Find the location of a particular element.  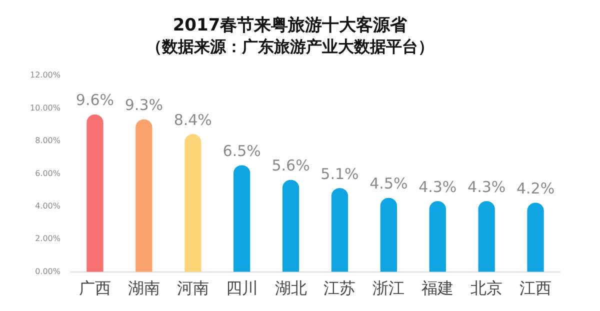

data-label: 6.5% is located at coordinates (241, 151).